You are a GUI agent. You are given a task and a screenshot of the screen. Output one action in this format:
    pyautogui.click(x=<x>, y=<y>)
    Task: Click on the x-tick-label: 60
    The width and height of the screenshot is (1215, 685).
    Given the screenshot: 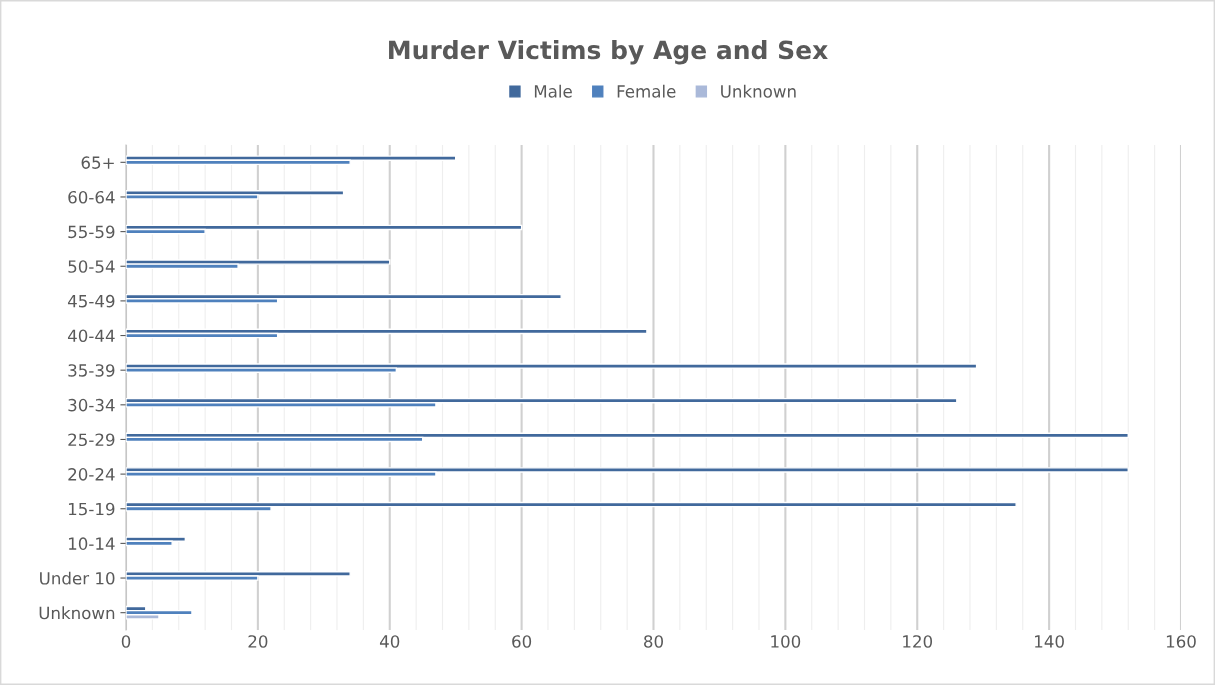 What is the action you would take?
    pyautogui.click(x=522, y=641)
    